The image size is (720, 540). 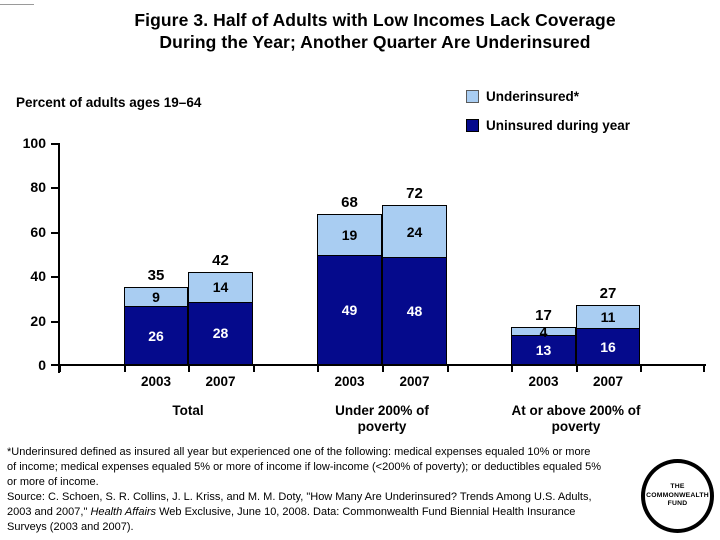 I want to click on legend-item-uninsured: Uninsured during year, so click(x=548, y=125).